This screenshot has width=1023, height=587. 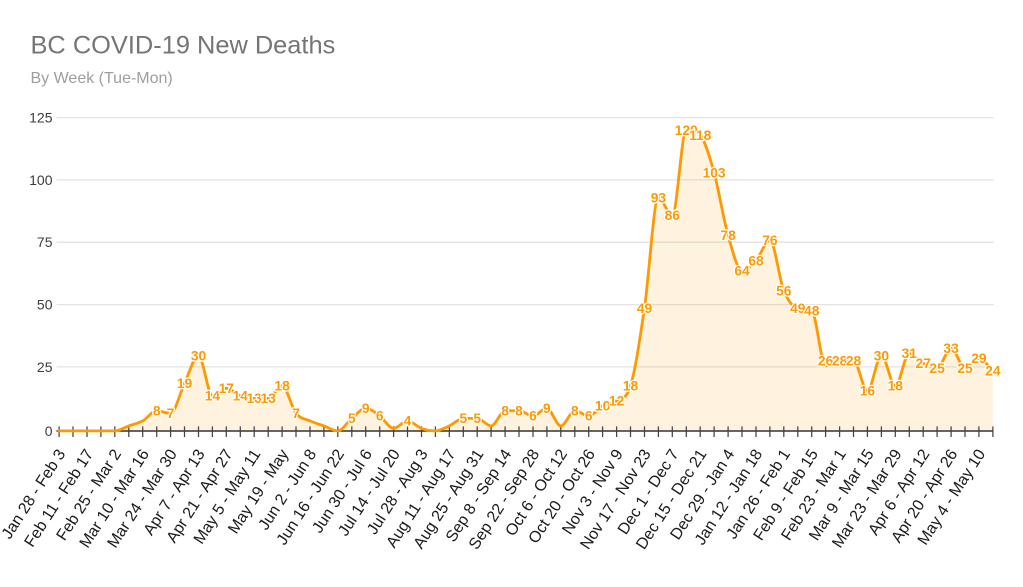 I want to click on svg-text: 75, so click(x=45, y=242).